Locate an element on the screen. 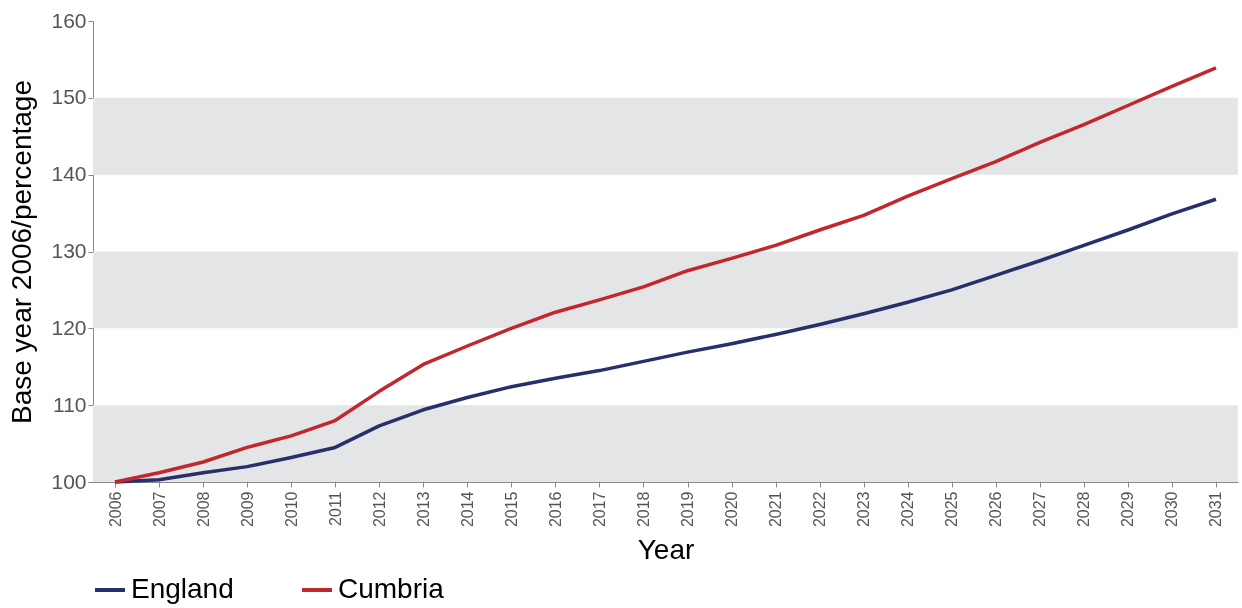  x-tick-label: 2018 is located at coordinates (643, 509).